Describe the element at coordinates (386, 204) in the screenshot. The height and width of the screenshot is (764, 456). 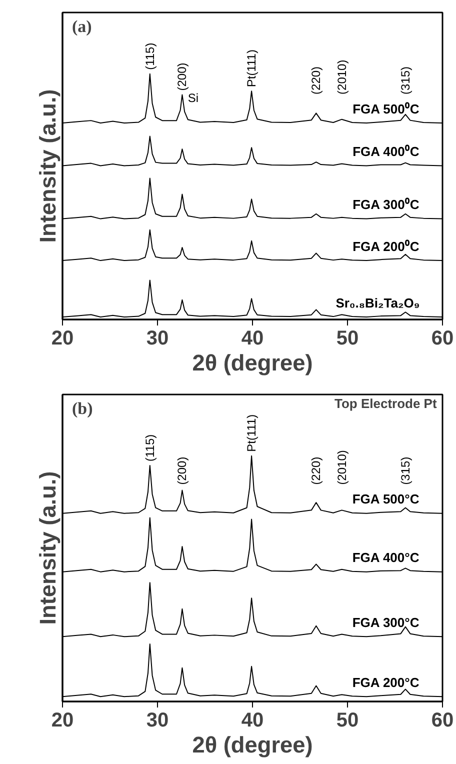
I see `series-label: FGA 300⁰C` at that location.